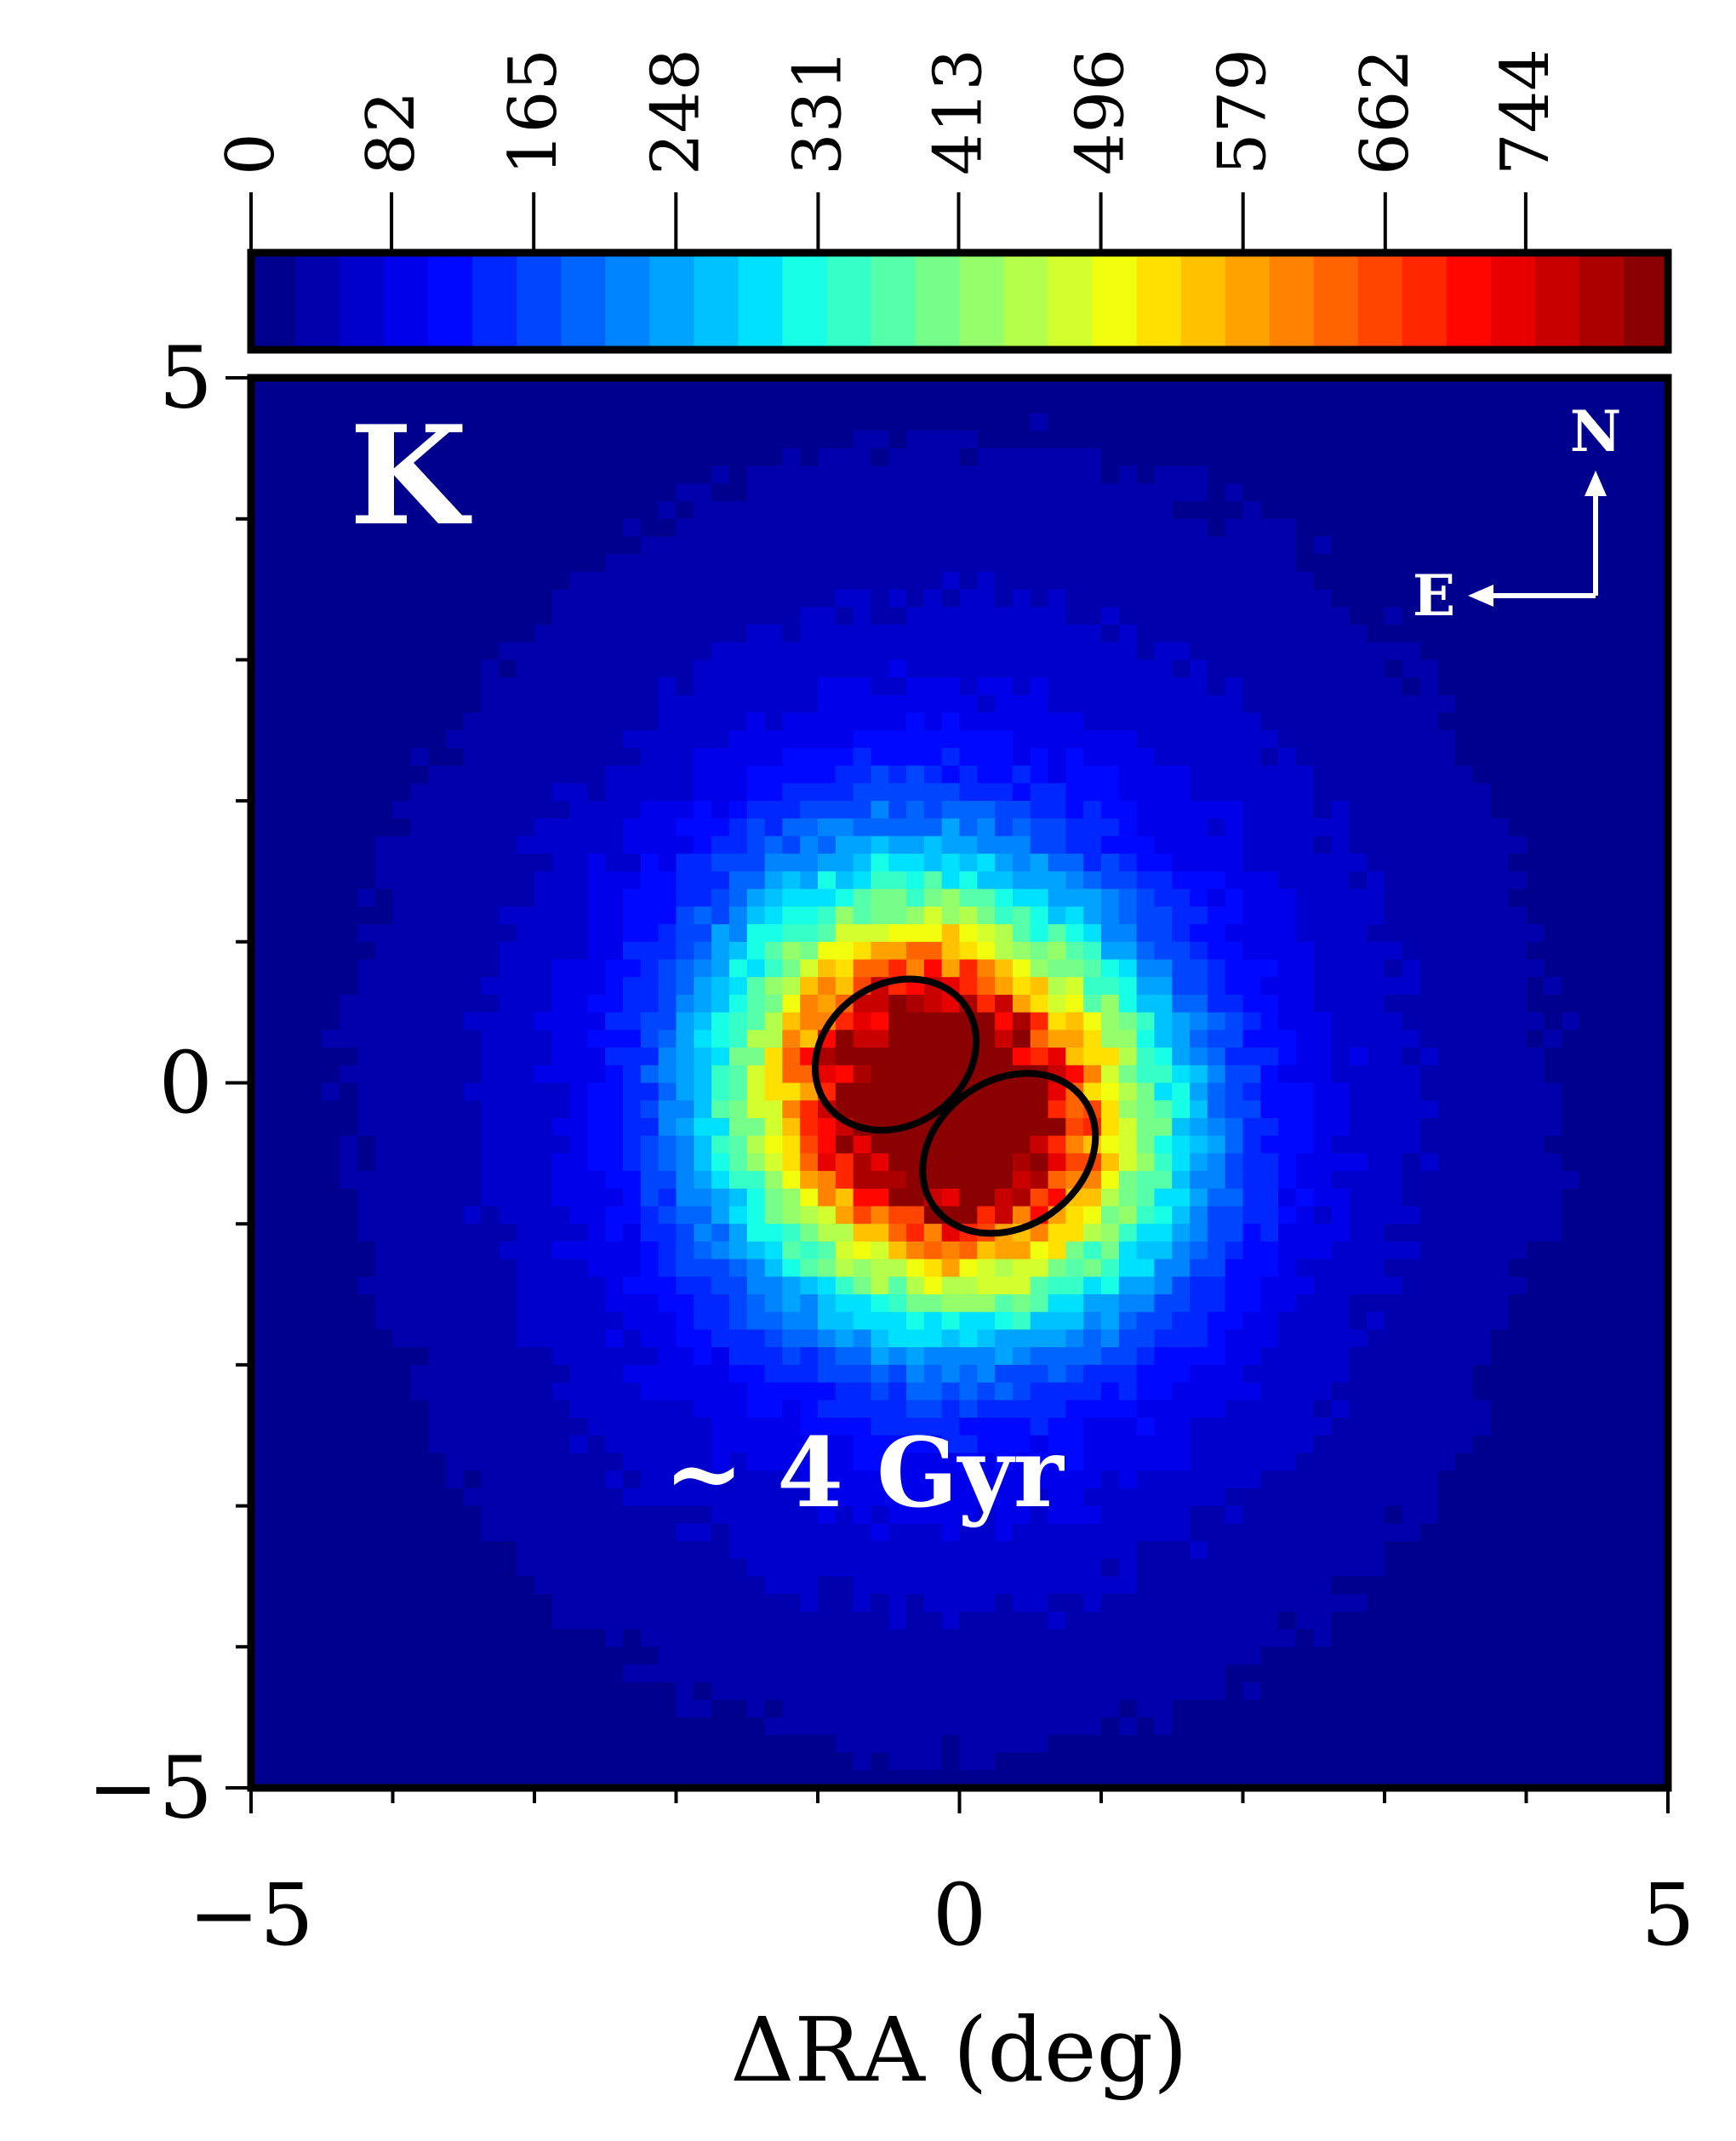 The image size is (1736, 2141). I want to click on colorbar-tick-label: 0, so click(251, 154).